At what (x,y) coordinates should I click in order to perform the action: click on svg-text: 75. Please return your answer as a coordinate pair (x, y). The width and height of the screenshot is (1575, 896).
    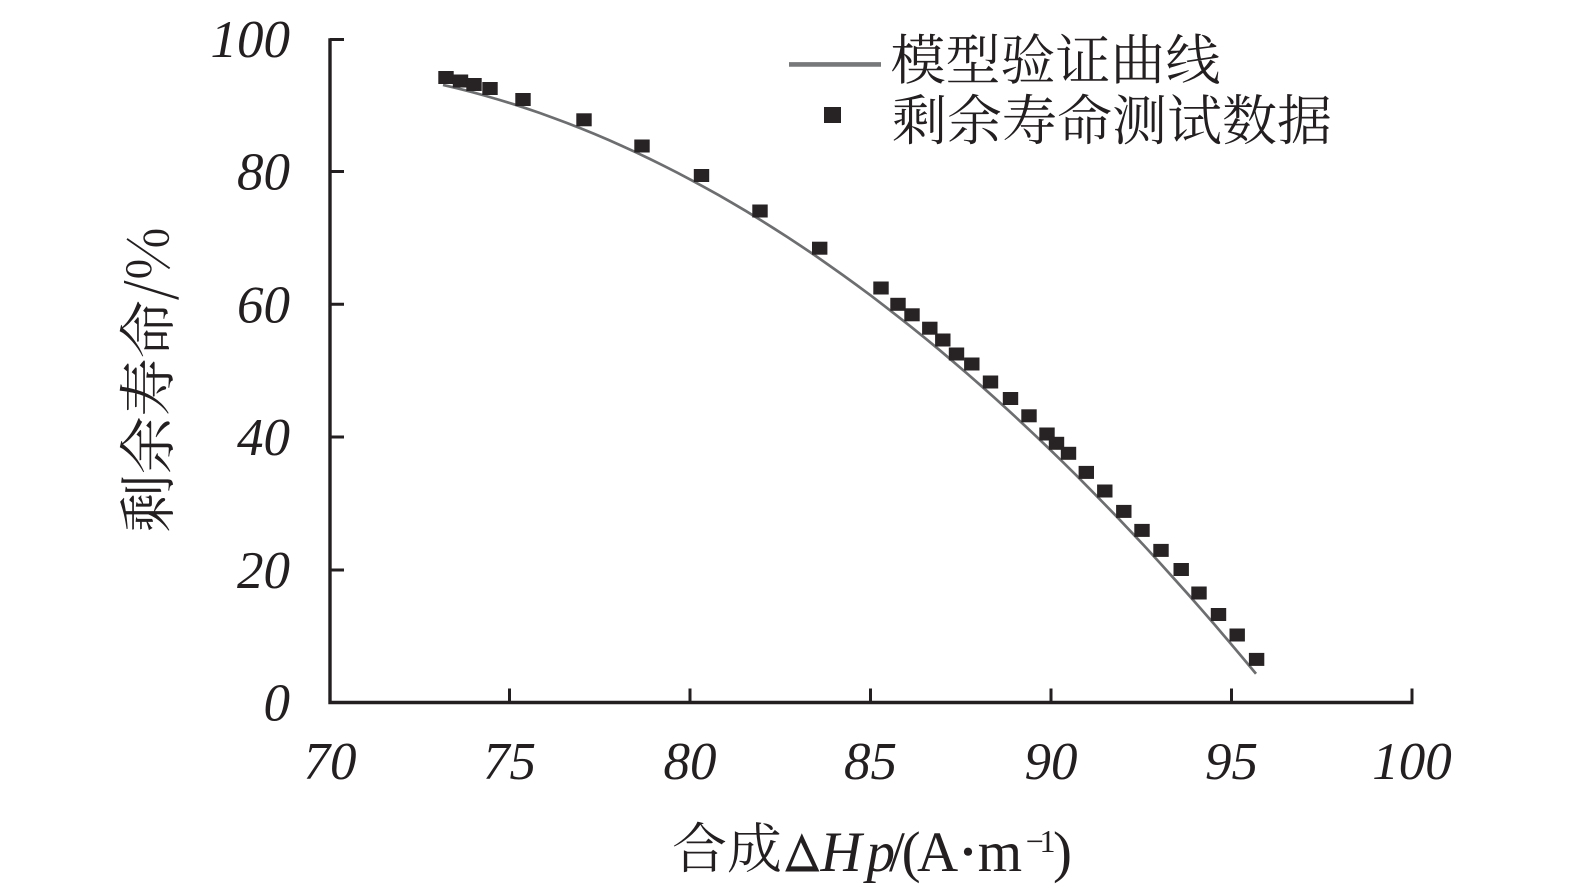
    Looking at the image, I should click on (509, 762).